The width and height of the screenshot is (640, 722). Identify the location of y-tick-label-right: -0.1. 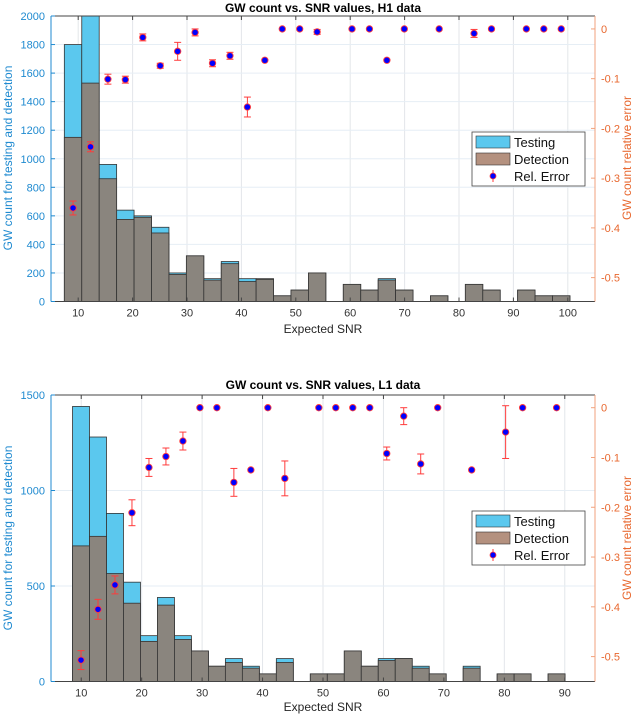
(610, 458).